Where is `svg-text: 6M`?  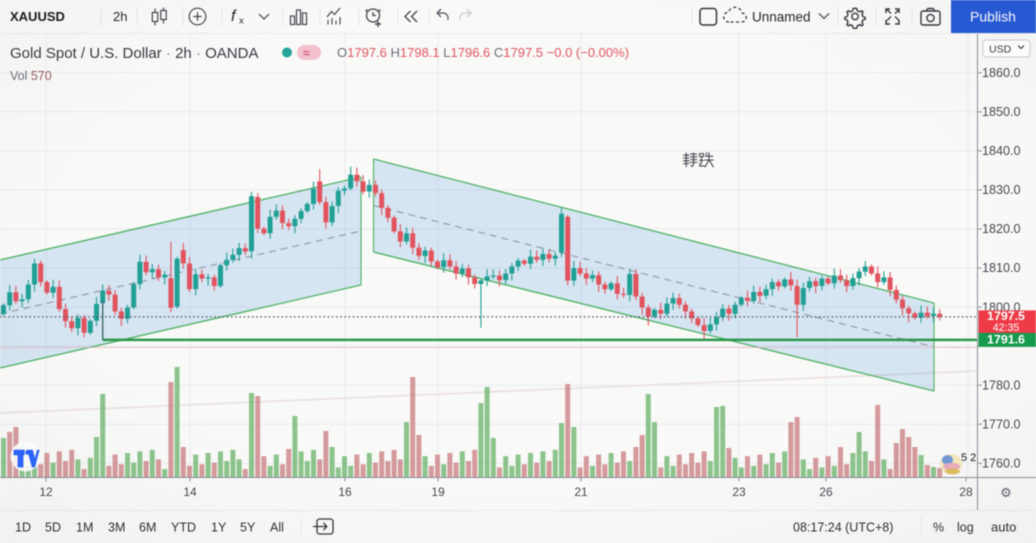
svg-text: 6M is located at coordinates (147, 528).